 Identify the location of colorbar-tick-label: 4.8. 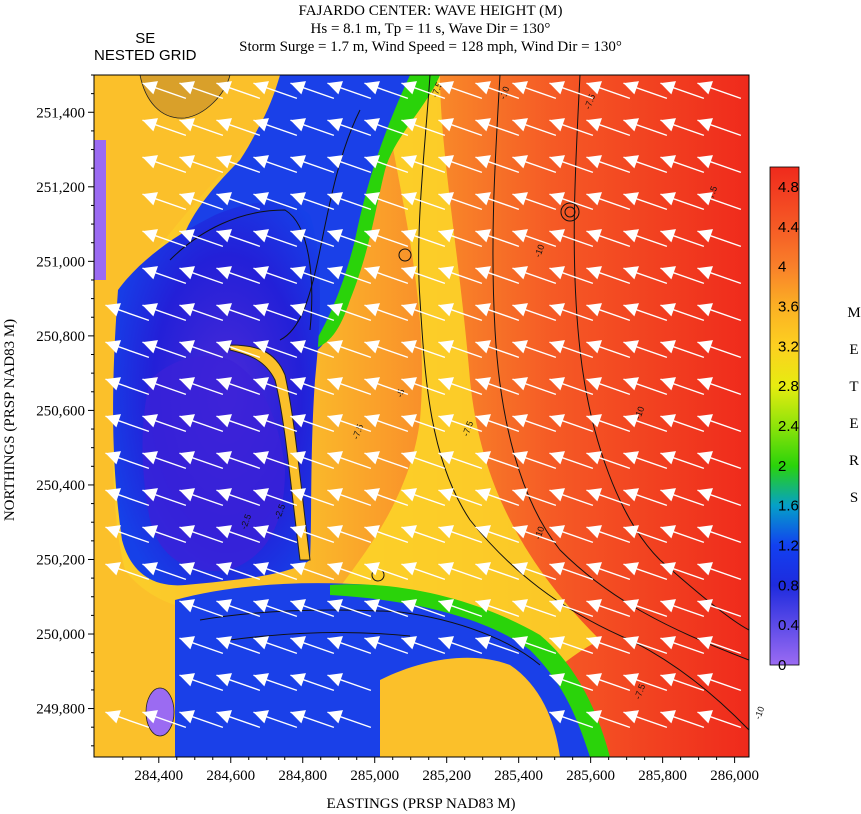
(788, 187).